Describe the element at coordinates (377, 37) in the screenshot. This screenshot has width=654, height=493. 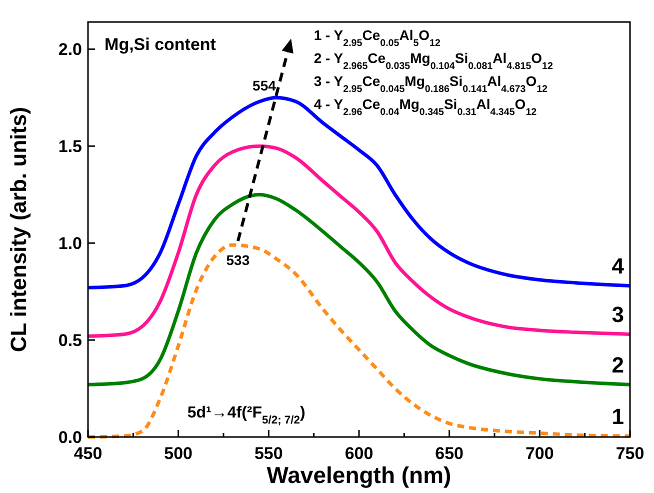
I see `annotation: 1 - Y$_{2.95}$Ce$_{0.05}$Al$_{5}$O$_{12}$` at that location.